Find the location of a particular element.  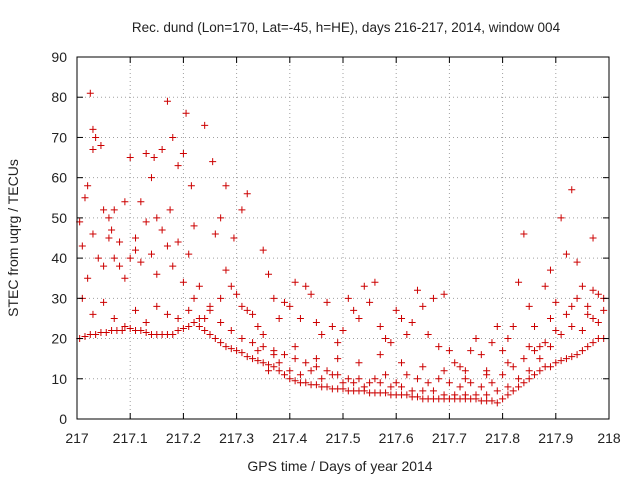

x-tick-label: 218 is located at coordinates (609, 438).